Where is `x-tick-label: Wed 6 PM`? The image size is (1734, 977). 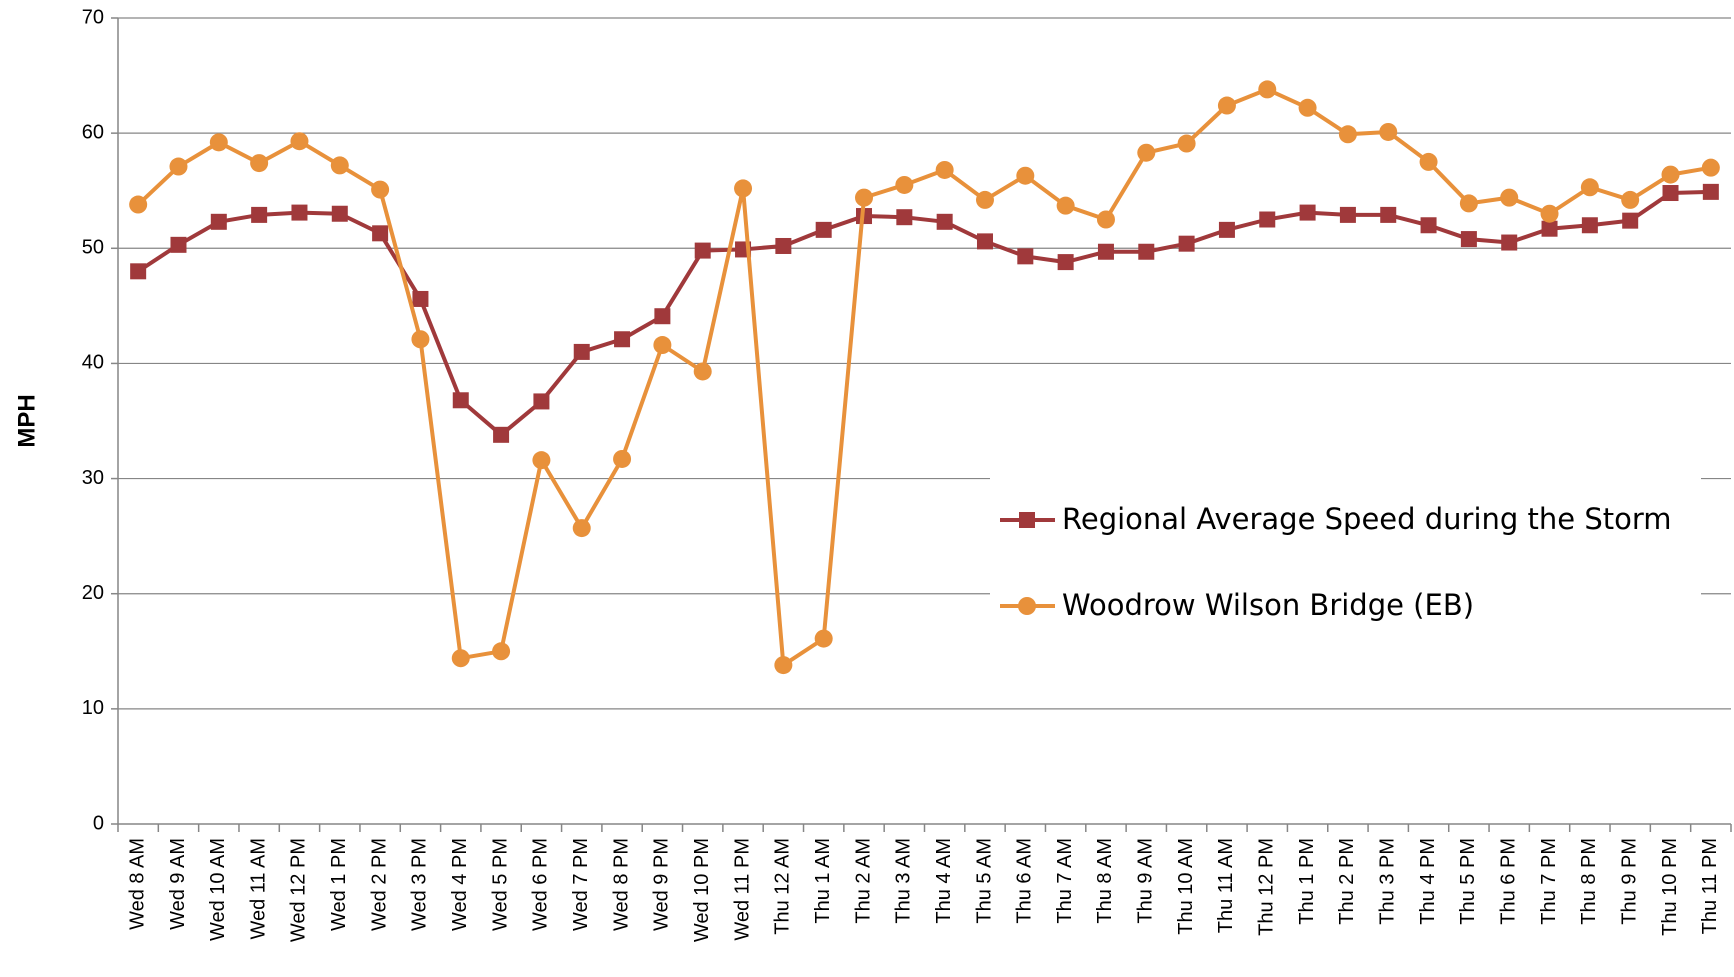 x-tick-label: Wed 6 PM is located at coordinates (541, 884).